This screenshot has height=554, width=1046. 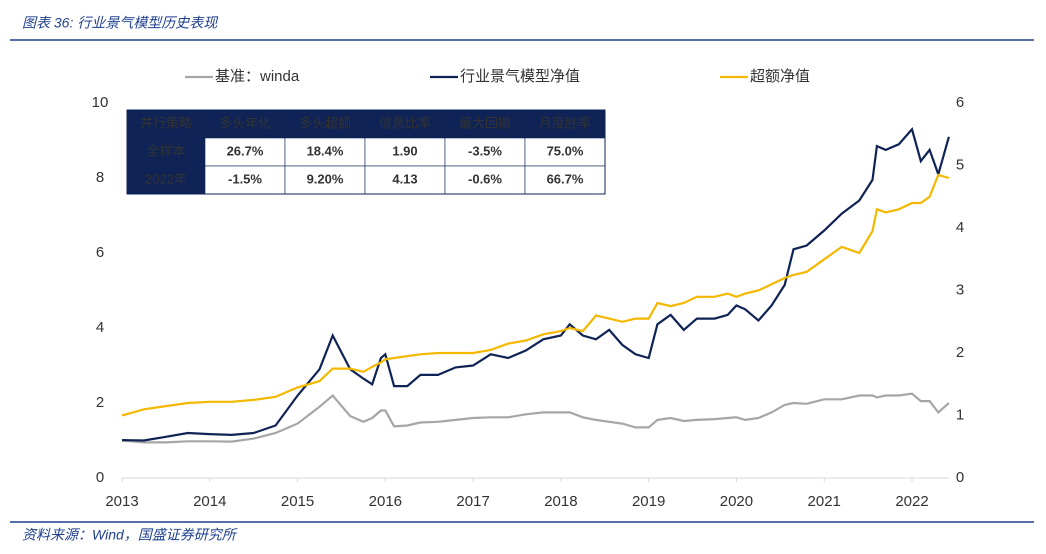 What do you see at coordinates (520, 76) in the screenshot?
I see `legend-label: 行业景气模型净值` at bounding box center [520, 76].